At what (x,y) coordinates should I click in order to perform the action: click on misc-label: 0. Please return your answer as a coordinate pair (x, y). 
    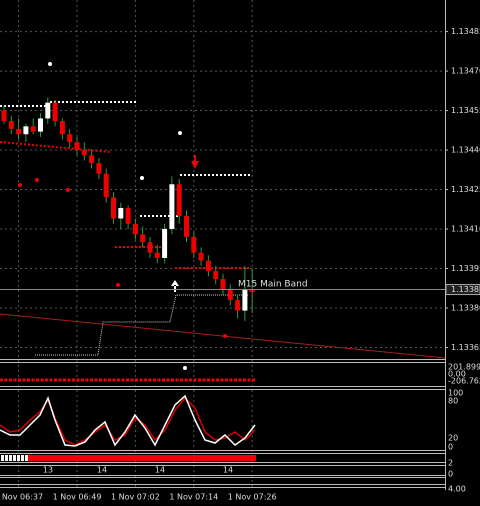
    Looking at the image, I should click on (450, 474).